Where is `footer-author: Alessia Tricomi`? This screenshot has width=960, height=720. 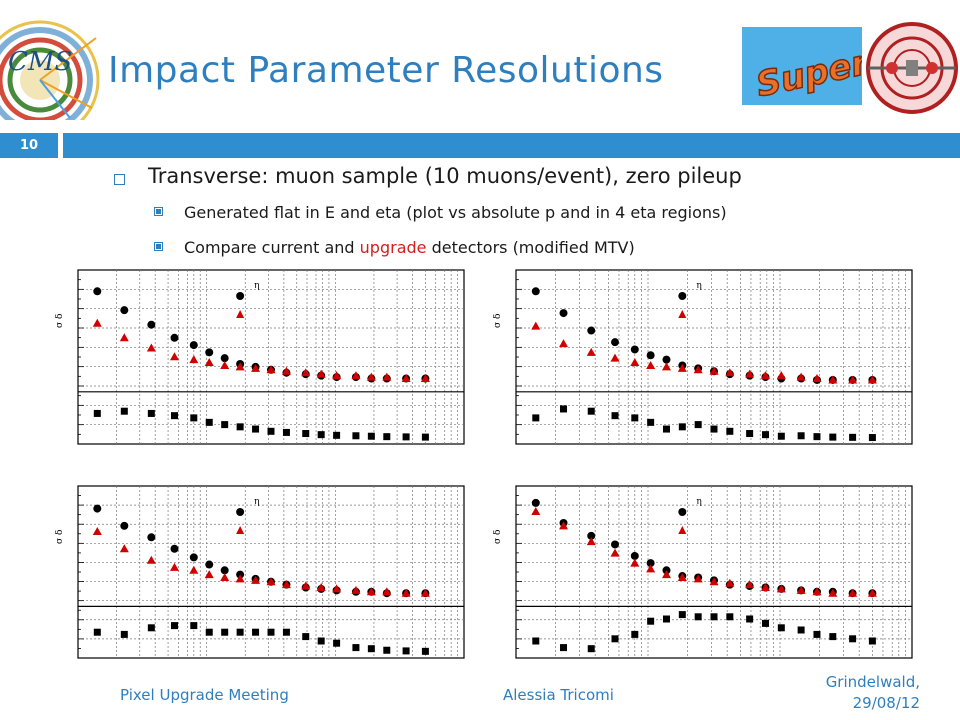
footer-author: Alessia Tricomi is located at coordinates (558, 695).